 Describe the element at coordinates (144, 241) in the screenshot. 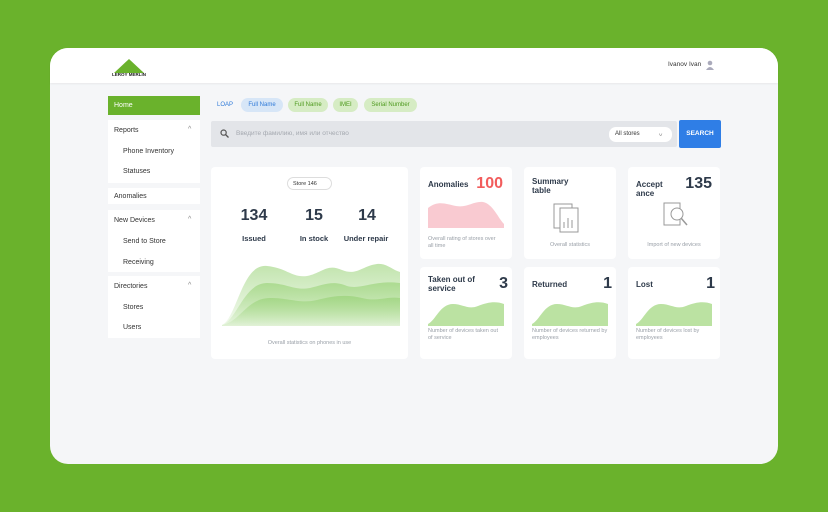

I see `nav-item: Send to Store` at that location.